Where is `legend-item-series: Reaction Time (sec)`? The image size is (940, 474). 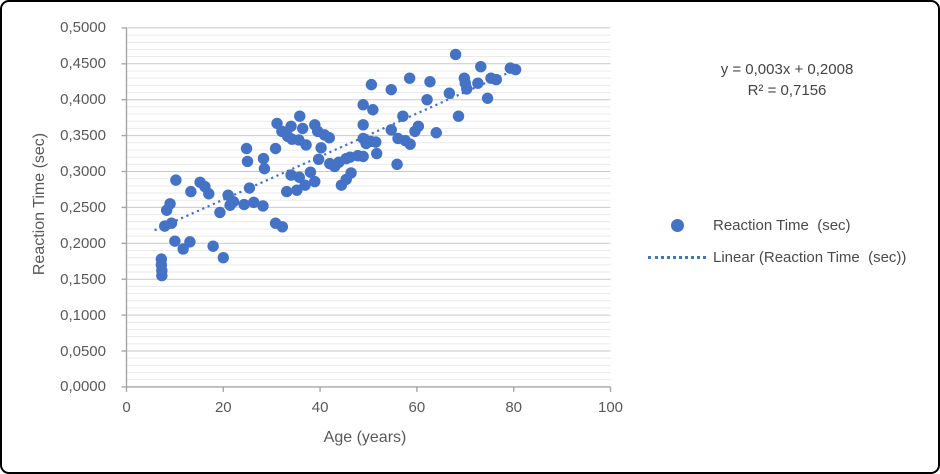 legend-item-series: Reaction Time (sec) is located at coordinates (786, 225).